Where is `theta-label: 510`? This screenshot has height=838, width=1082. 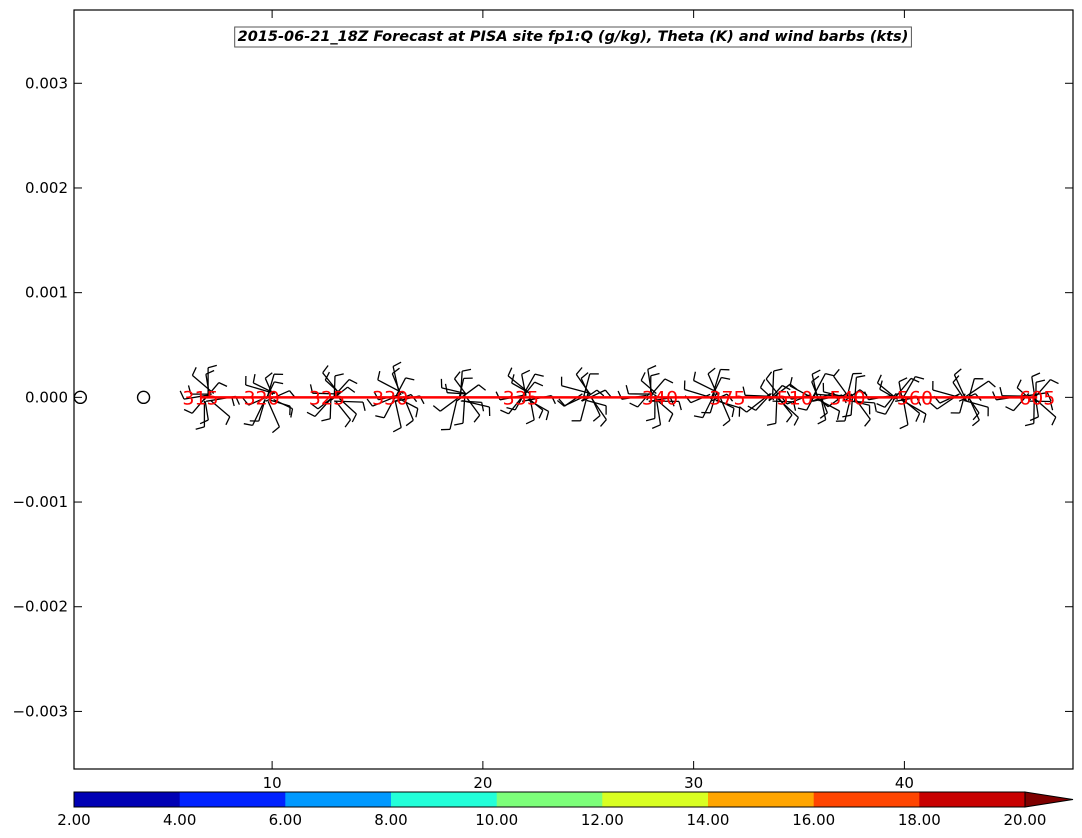 theta-label: 510 is located at coordinates (795, 398).